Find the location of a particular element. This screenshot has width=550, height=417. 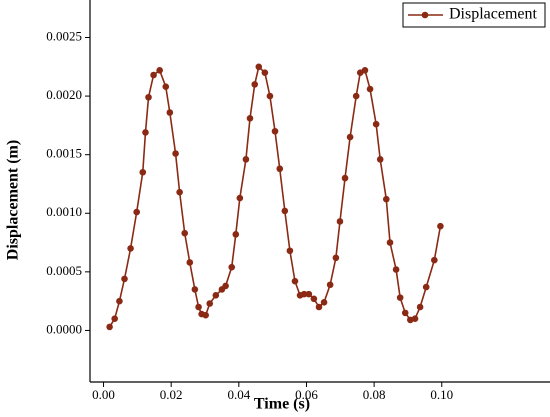

x-tick-label: 0.04 is located at coordinates (238, 394).